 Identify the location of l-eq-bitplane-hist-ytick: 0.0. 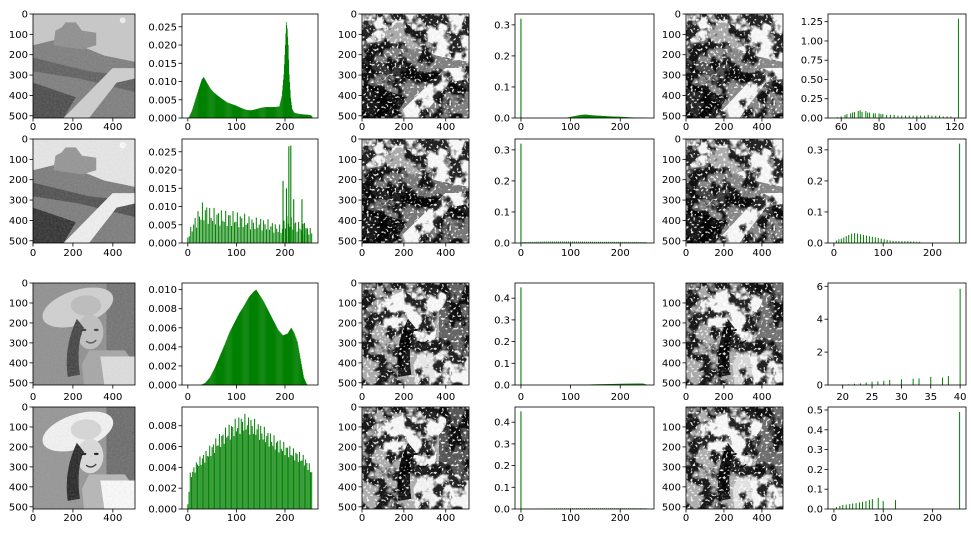
(502, 510).